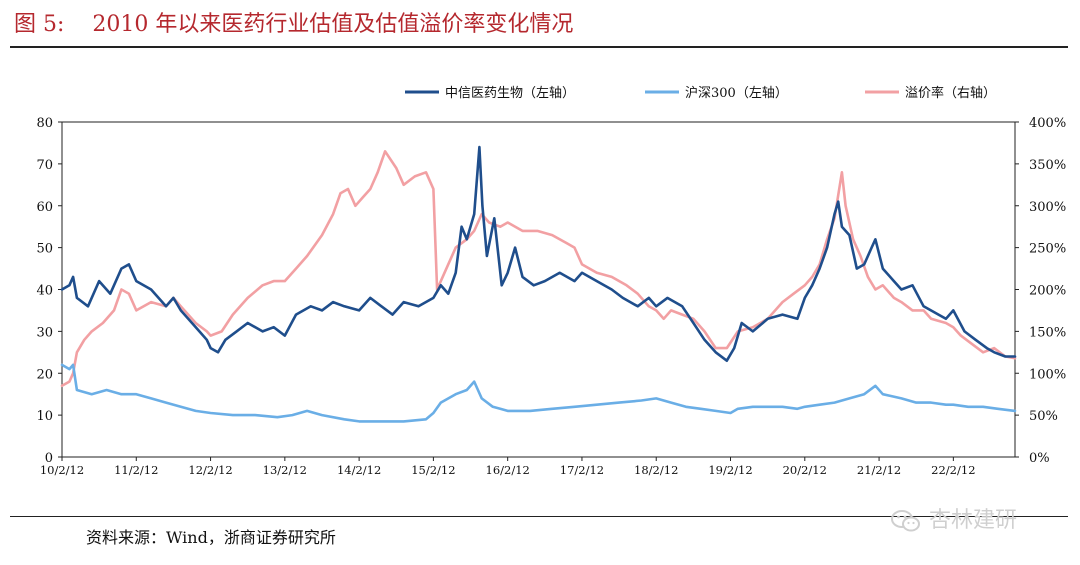 This screenshot has height=565, width=1080. Describe the element at coordinates (1047, 207) in the screenshot. I see `y-right-tick-label: 300%` at that location.